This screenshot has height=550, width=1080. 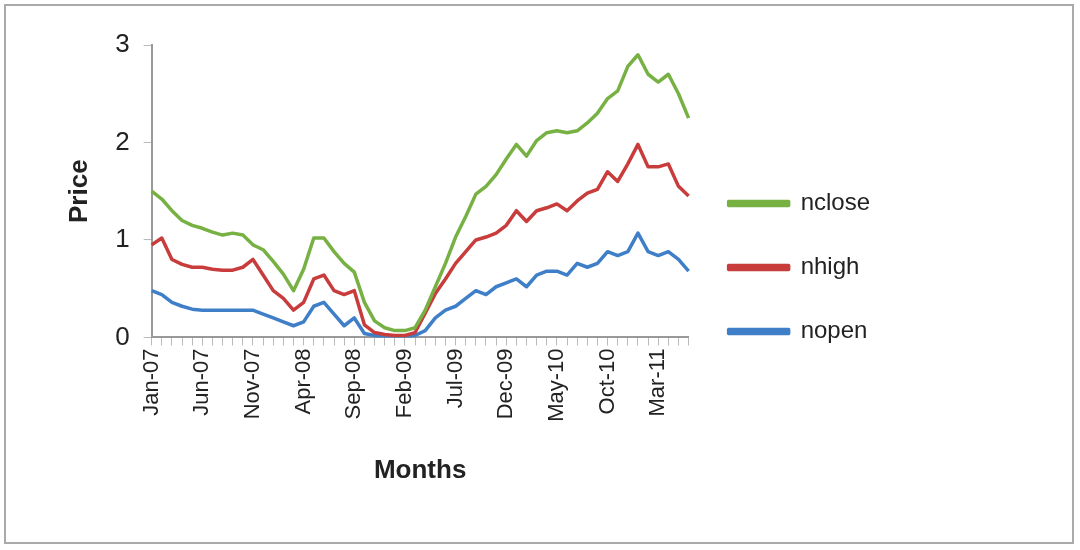 I want to click on y-tick-label: 2, so click(x=122, y=140).